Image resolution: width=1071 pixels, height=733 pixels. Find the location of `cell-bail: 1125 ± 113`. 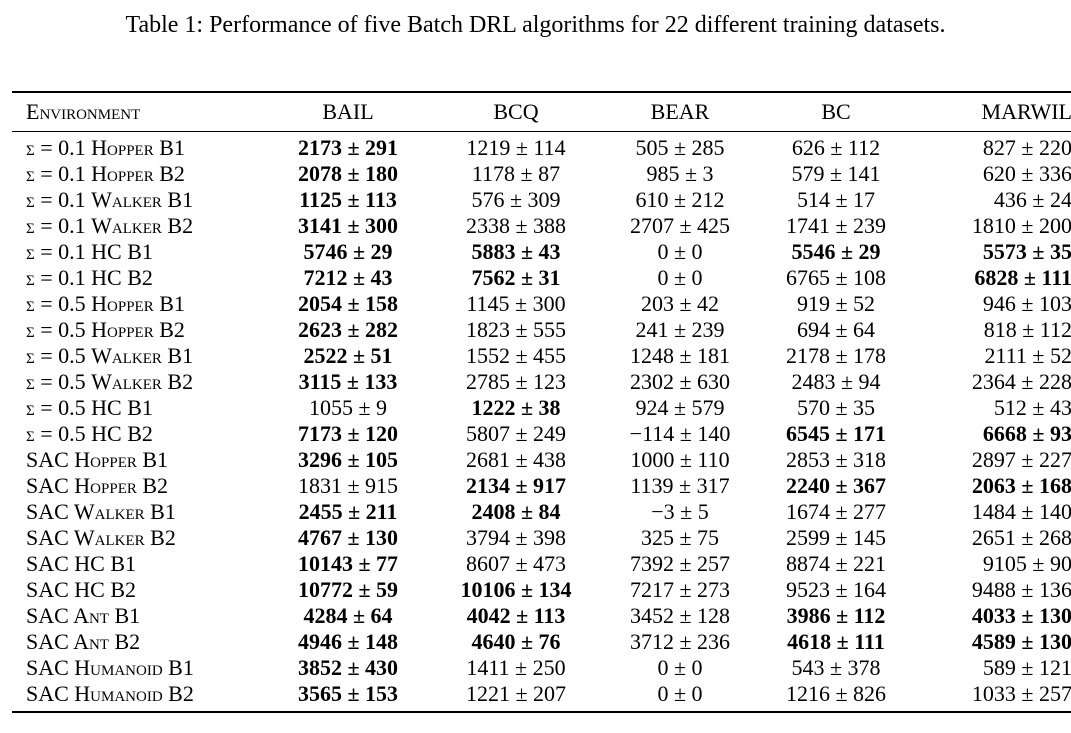

cell-bail: 1125 ± 113 is located at coordinates (348, 199).